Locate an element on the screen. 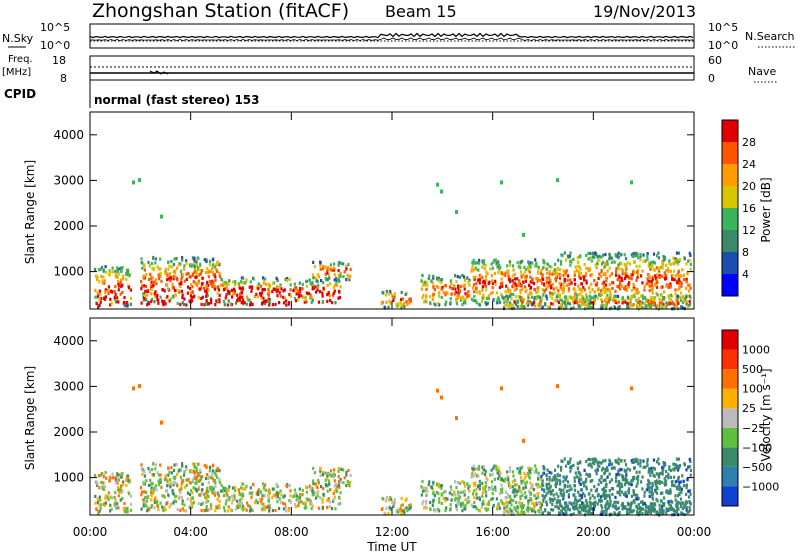 The image size is (800, 554). power-colorbar: 28 24 20 16 12 8 4 is located at coordinates (738, 208).